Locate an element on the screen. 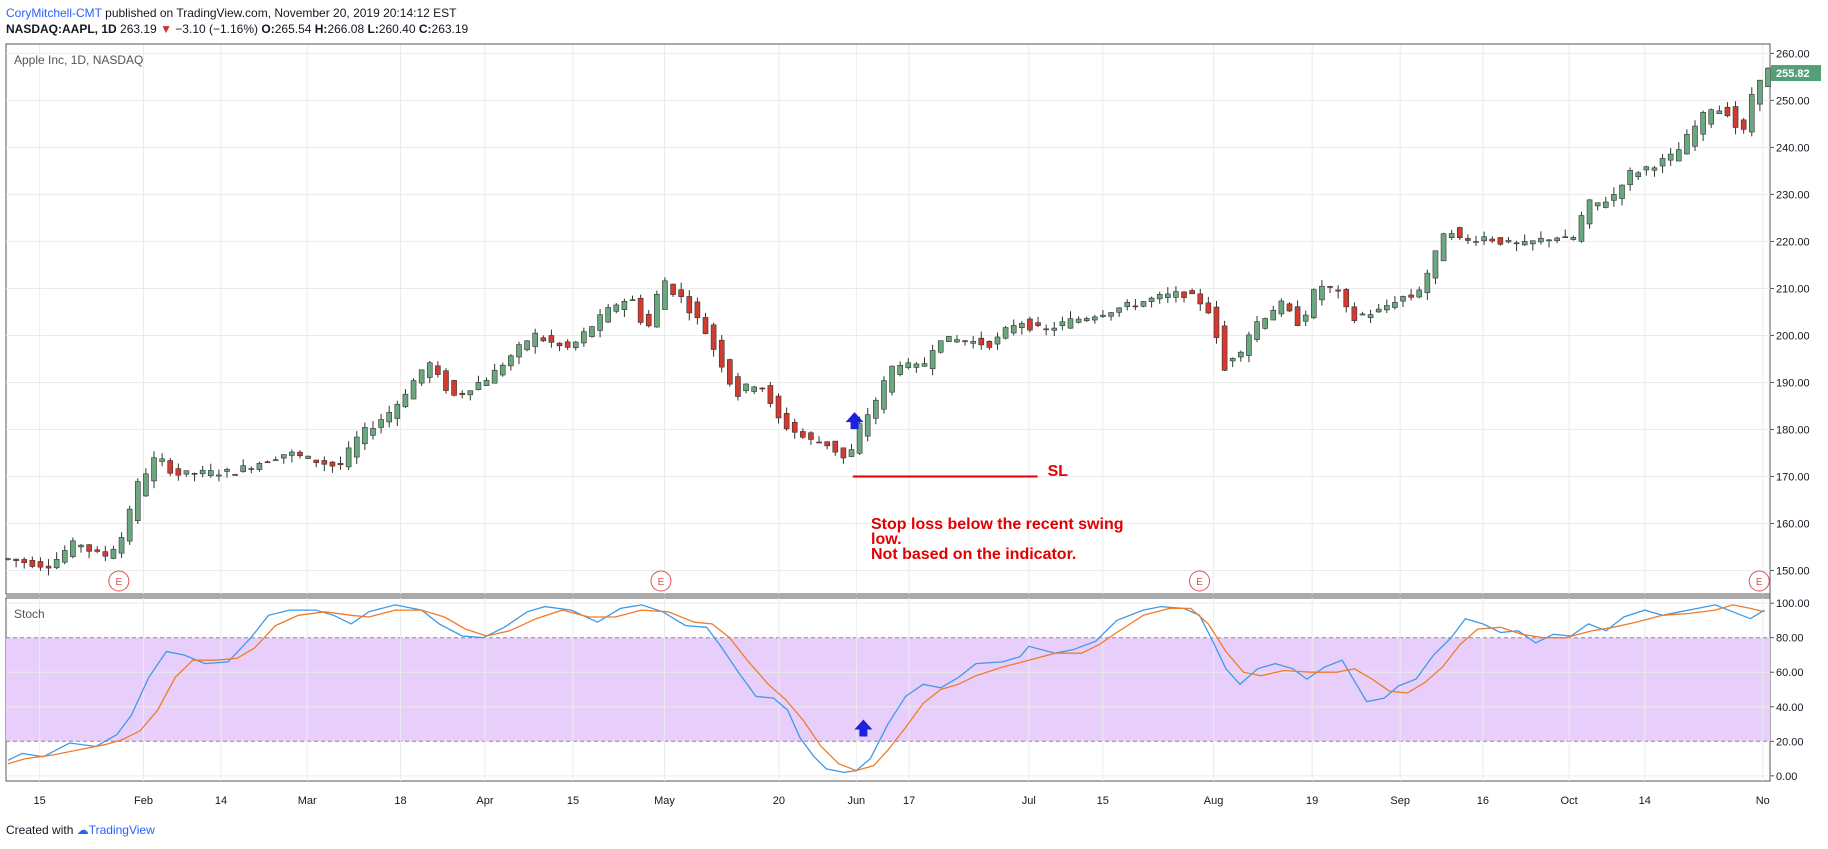  stoch-tick-label: 80.00 is located at coordinates (1790, 639).